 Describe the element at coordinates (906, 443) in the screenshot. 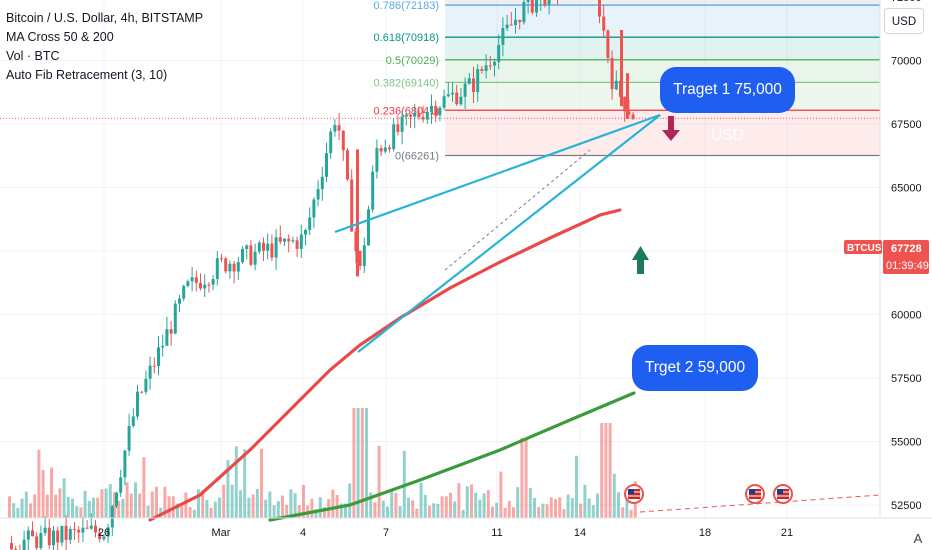

I see `y-tick-label: 55000` at that location.